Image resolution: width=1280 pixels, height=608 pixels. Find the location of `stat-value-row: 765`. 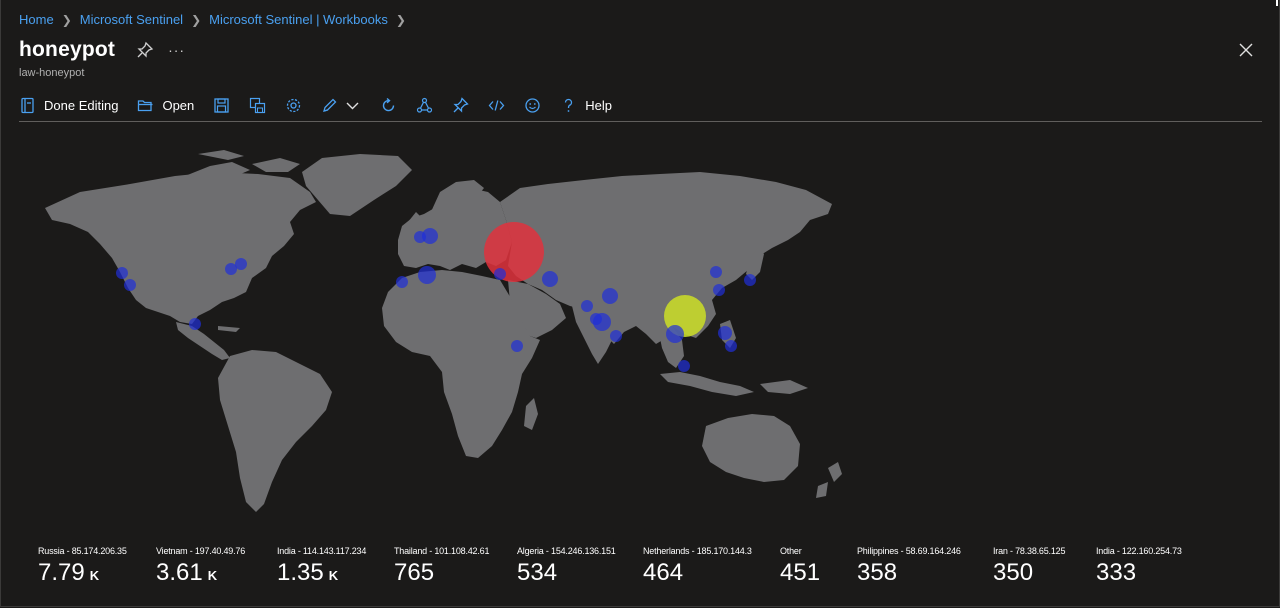

stat-value-row: 765 is located at coordinates (441, 573).